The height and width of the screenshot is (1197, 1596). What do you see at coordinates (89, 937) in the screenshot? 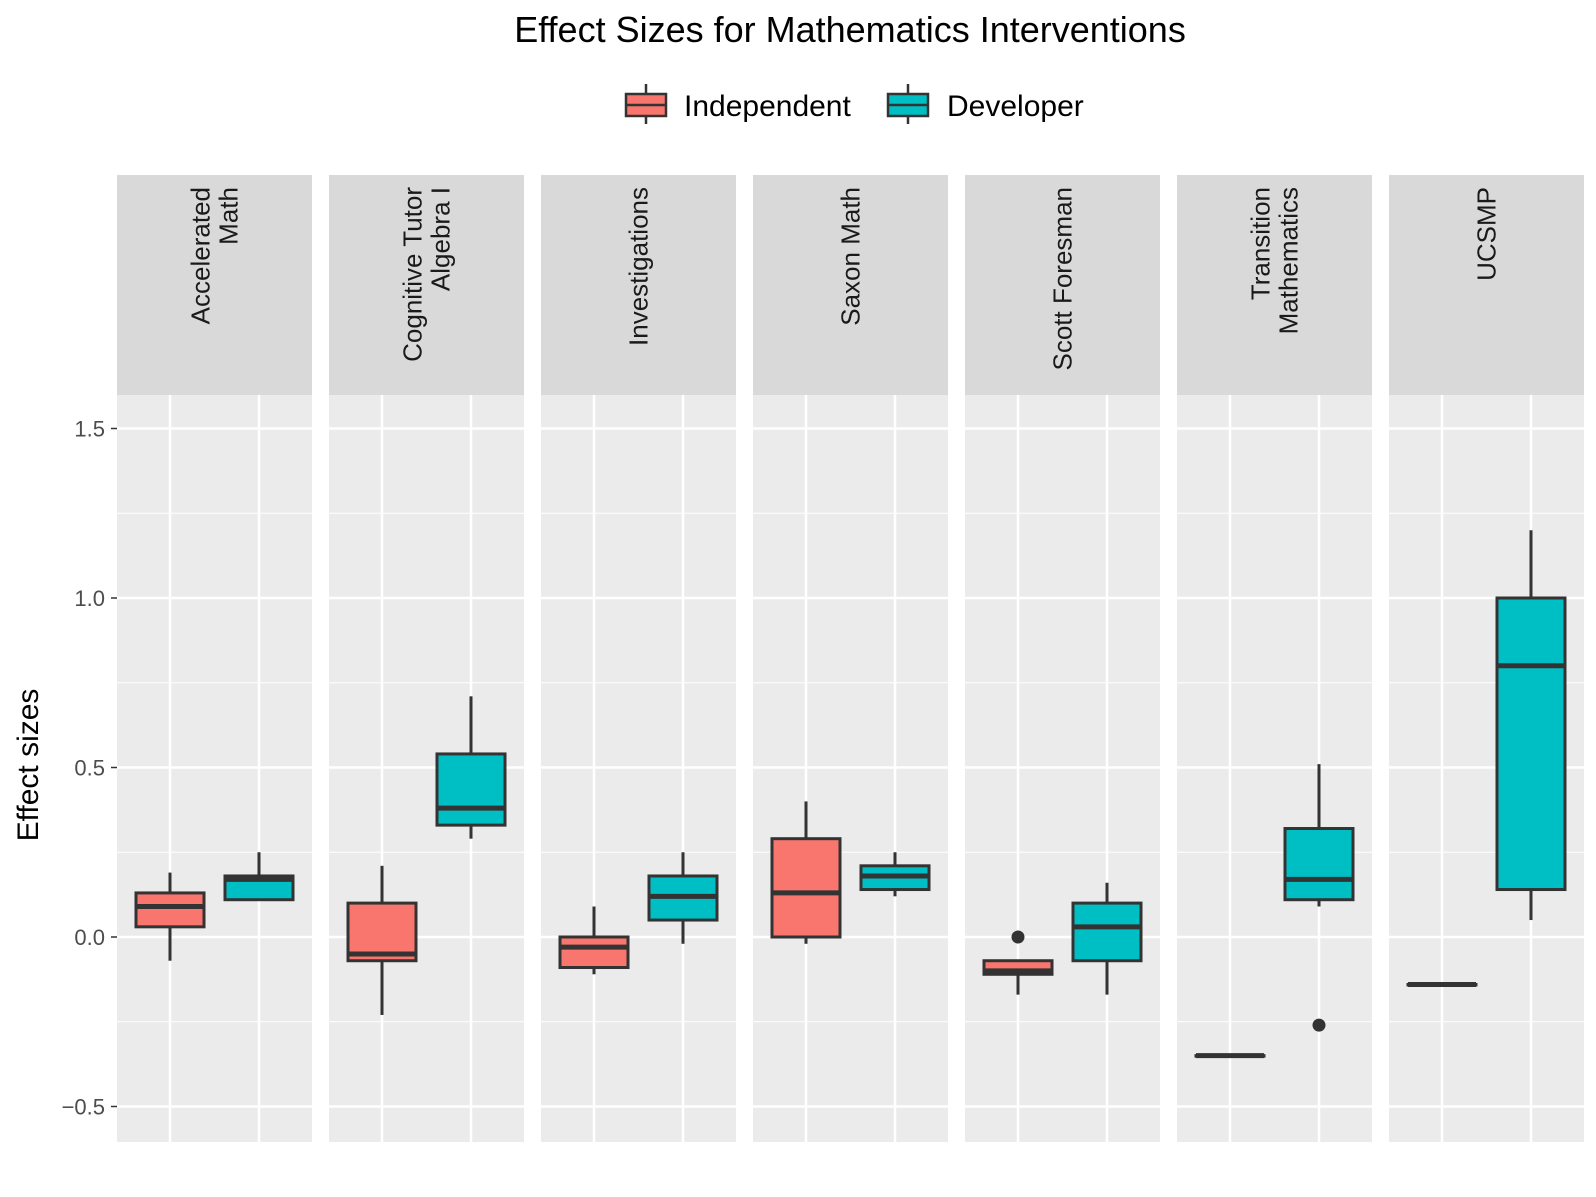
I see `y-tick-label: 0.0` at bounding box center [89, 937].